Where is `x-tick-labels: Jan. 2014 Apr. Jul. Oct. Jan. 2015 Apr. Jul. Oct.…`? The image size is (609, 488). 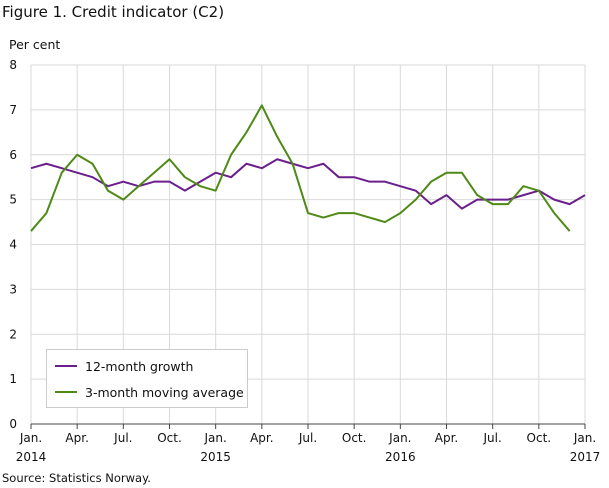
x-tick-labels: Jan. 2014 Apr. Jul. Oct. Jan. 2015 Apr. Jul. Oct.… is located at coordinates (308, 447).